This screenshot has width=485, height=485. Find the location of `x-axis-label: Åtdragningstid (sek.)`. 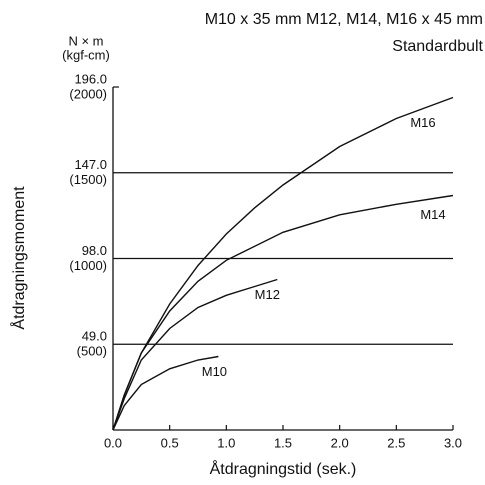

x-axis-label: Åtdragningstid (sek.) is located at coordinates (283, 468).